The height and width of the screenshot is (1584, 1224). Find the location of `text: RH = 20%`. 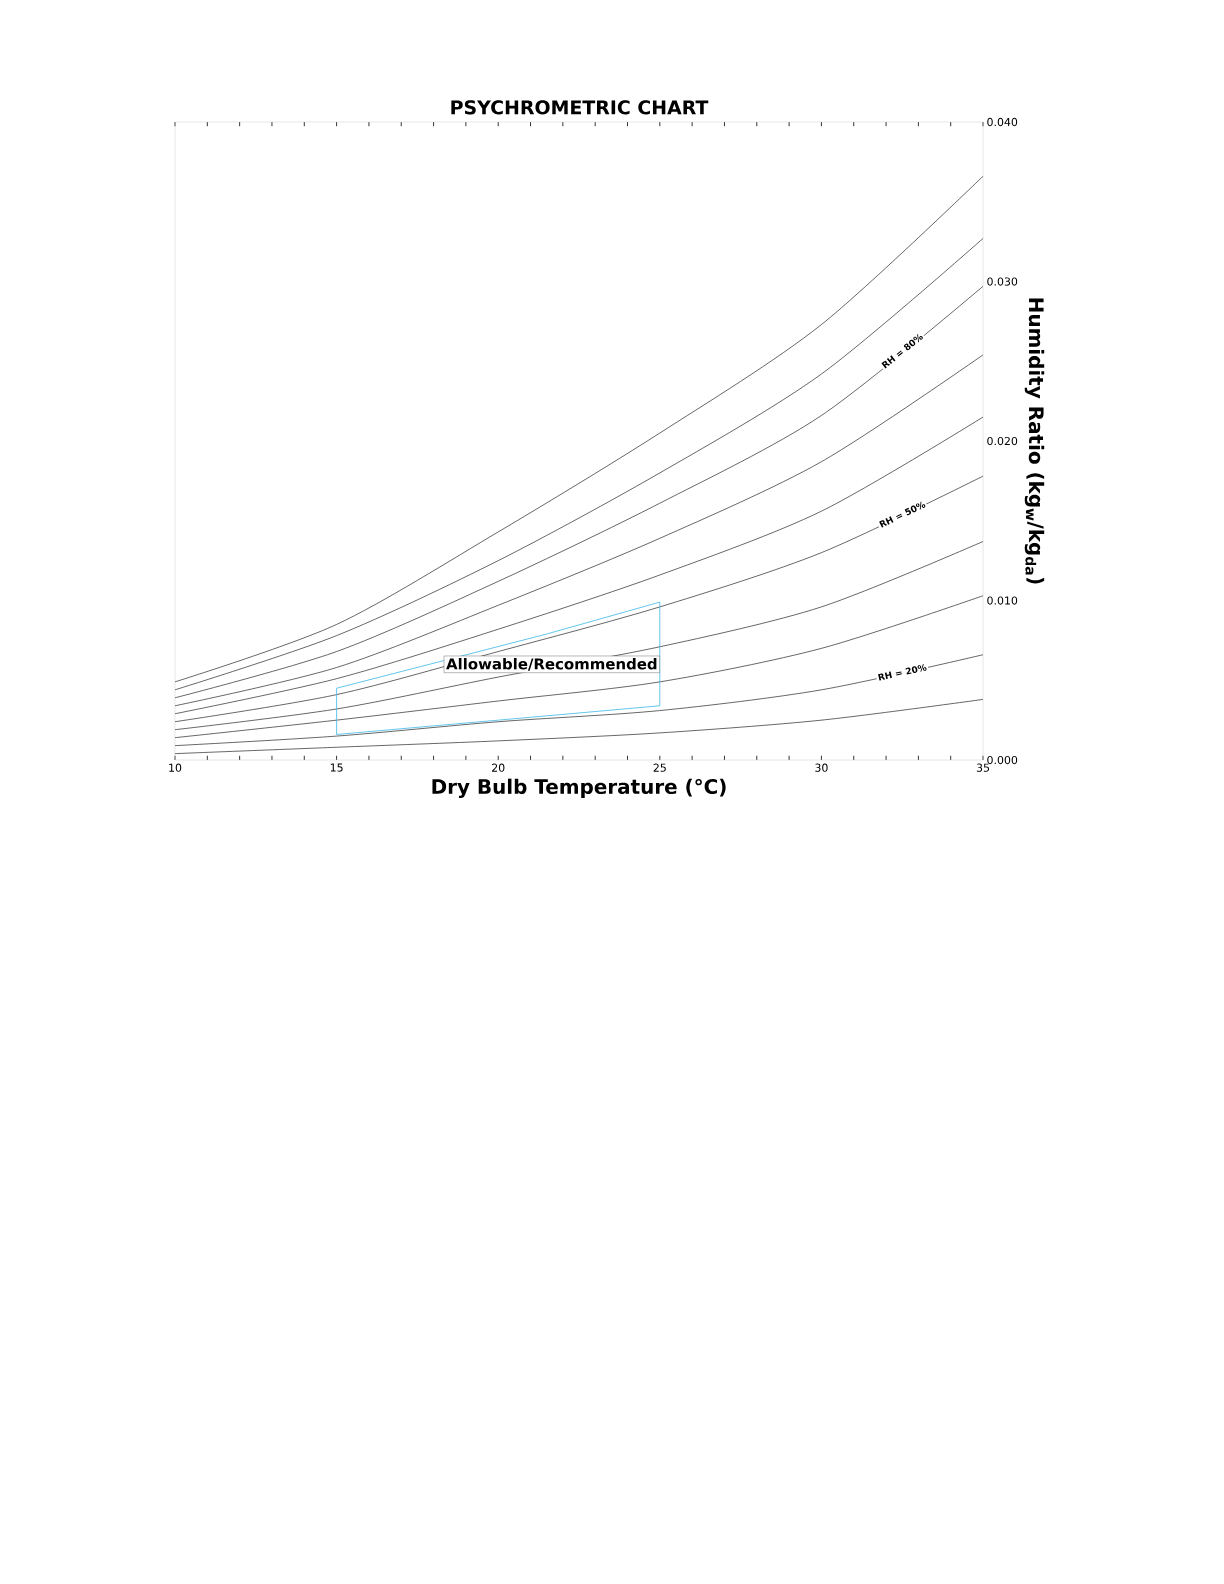

text: RH = 20% is located at coordinates (902, 672).